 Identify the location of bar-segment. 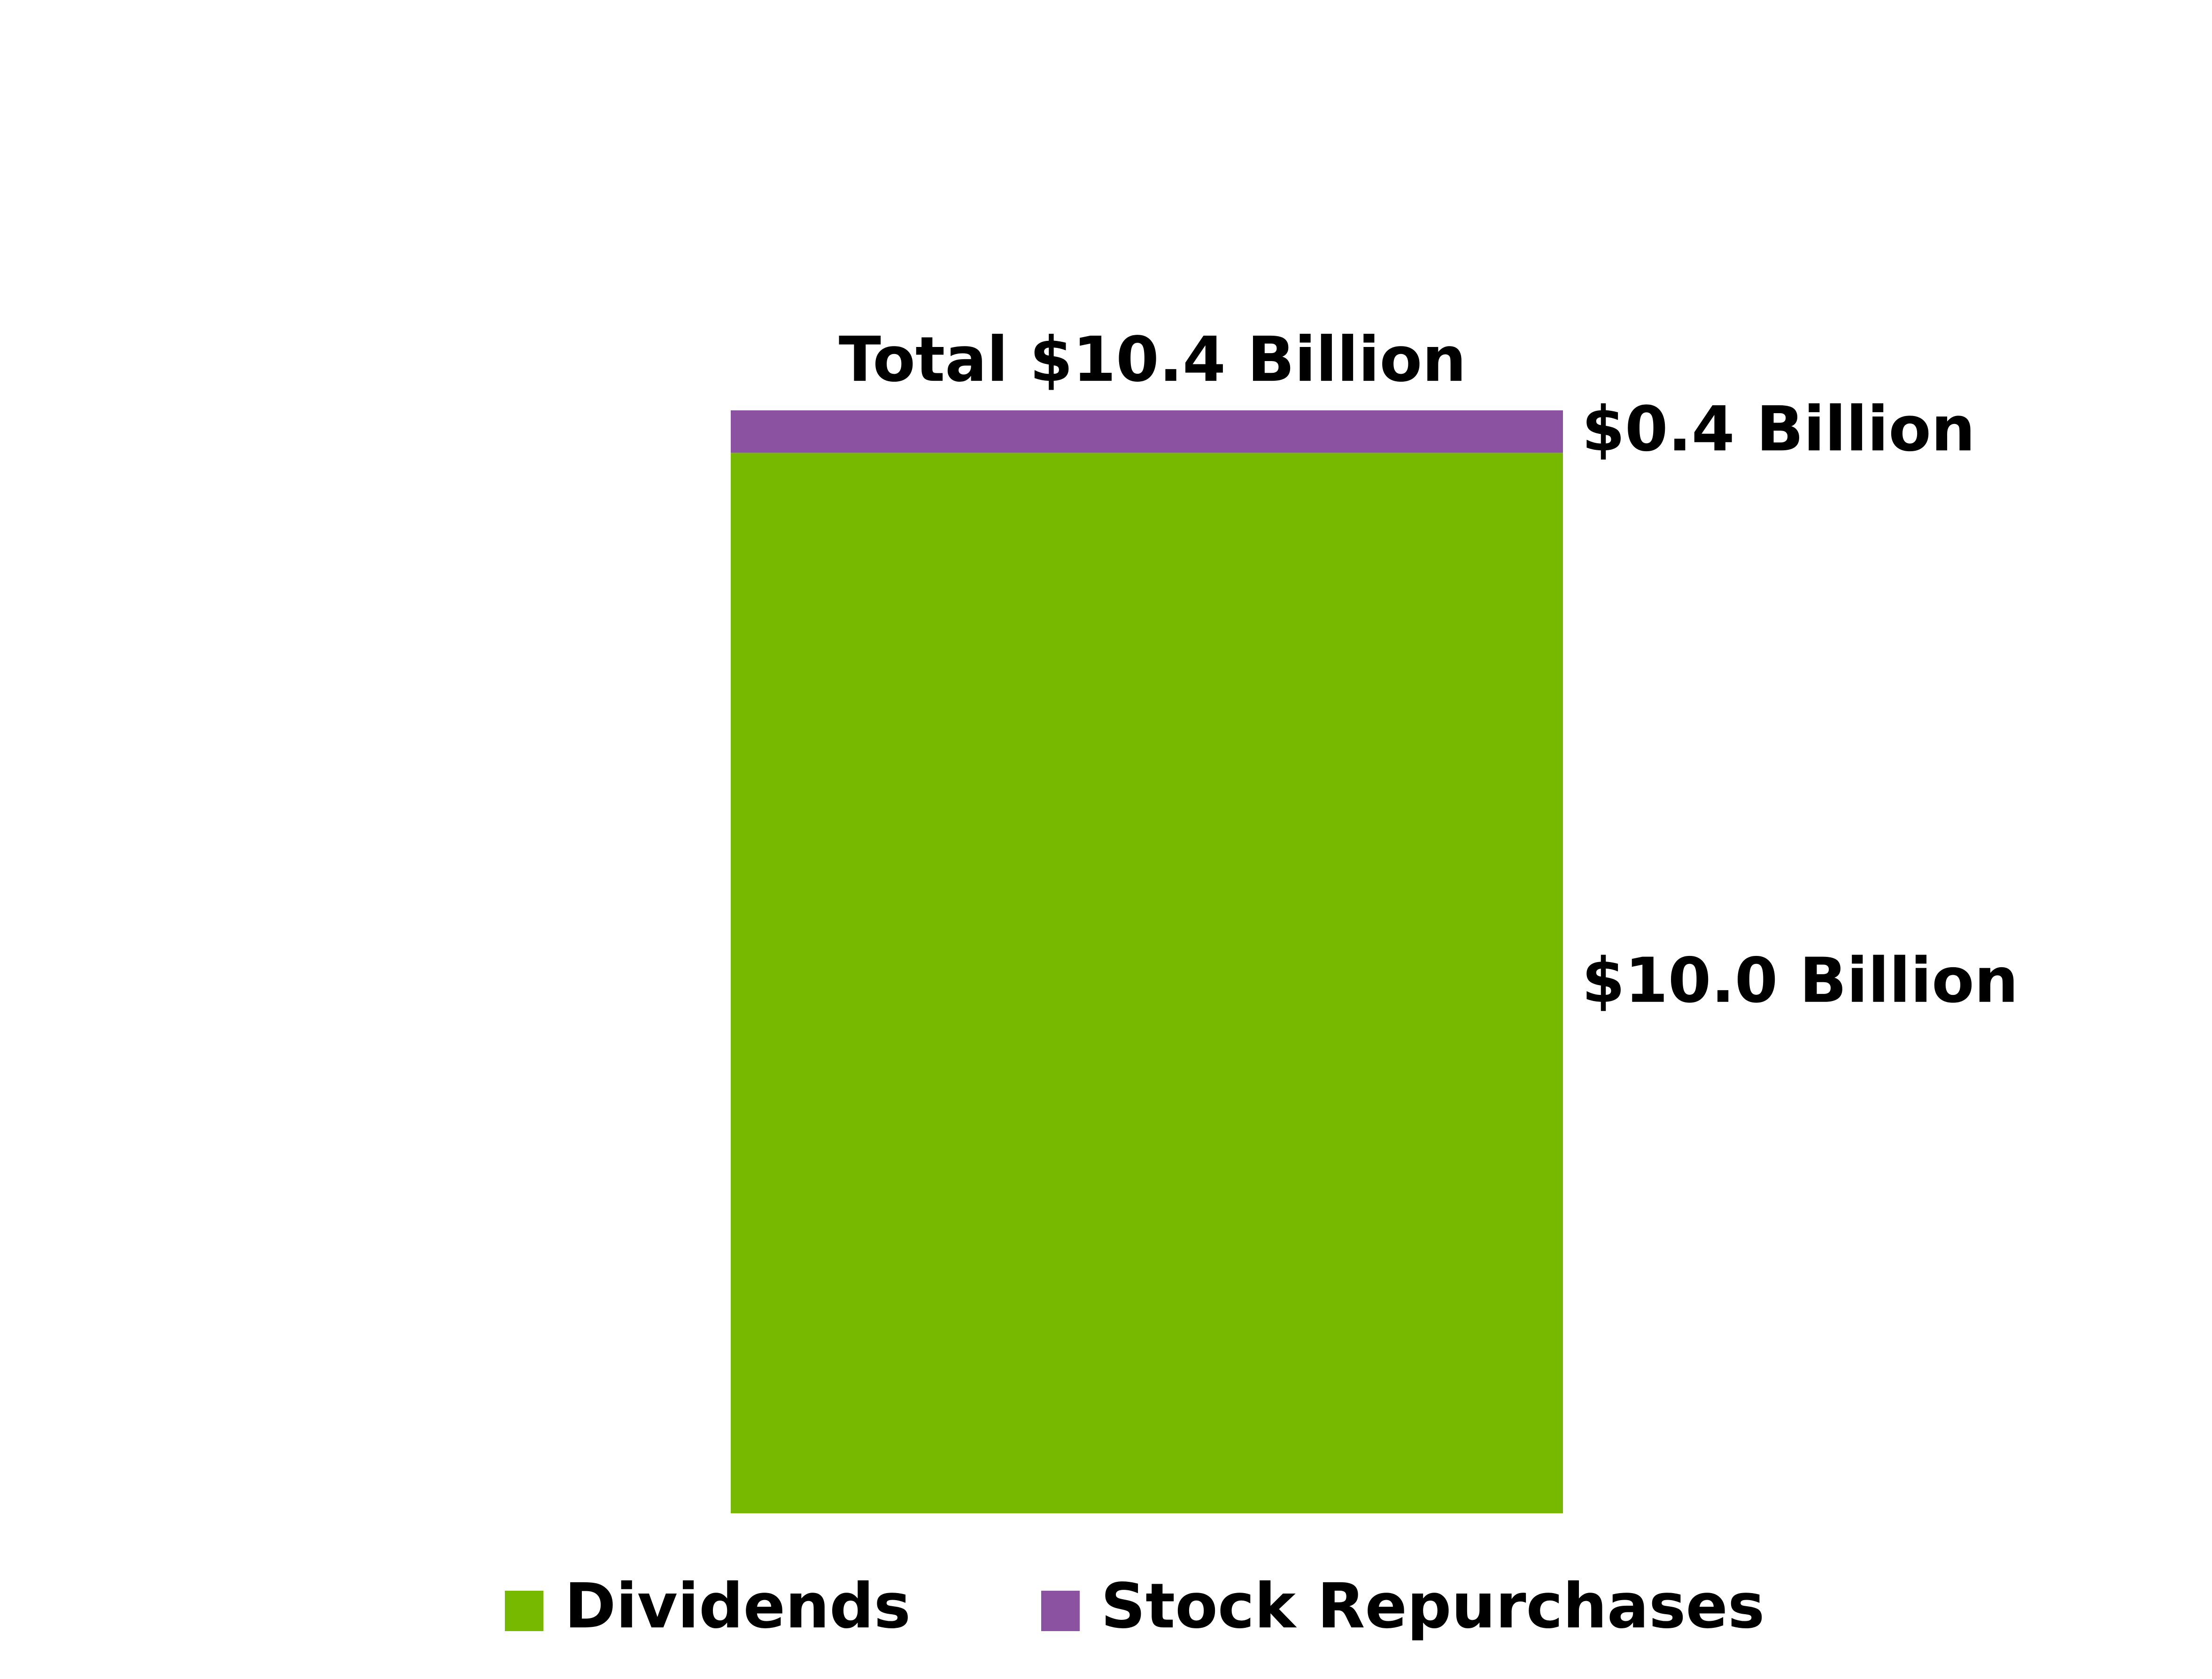
(1147, 431).